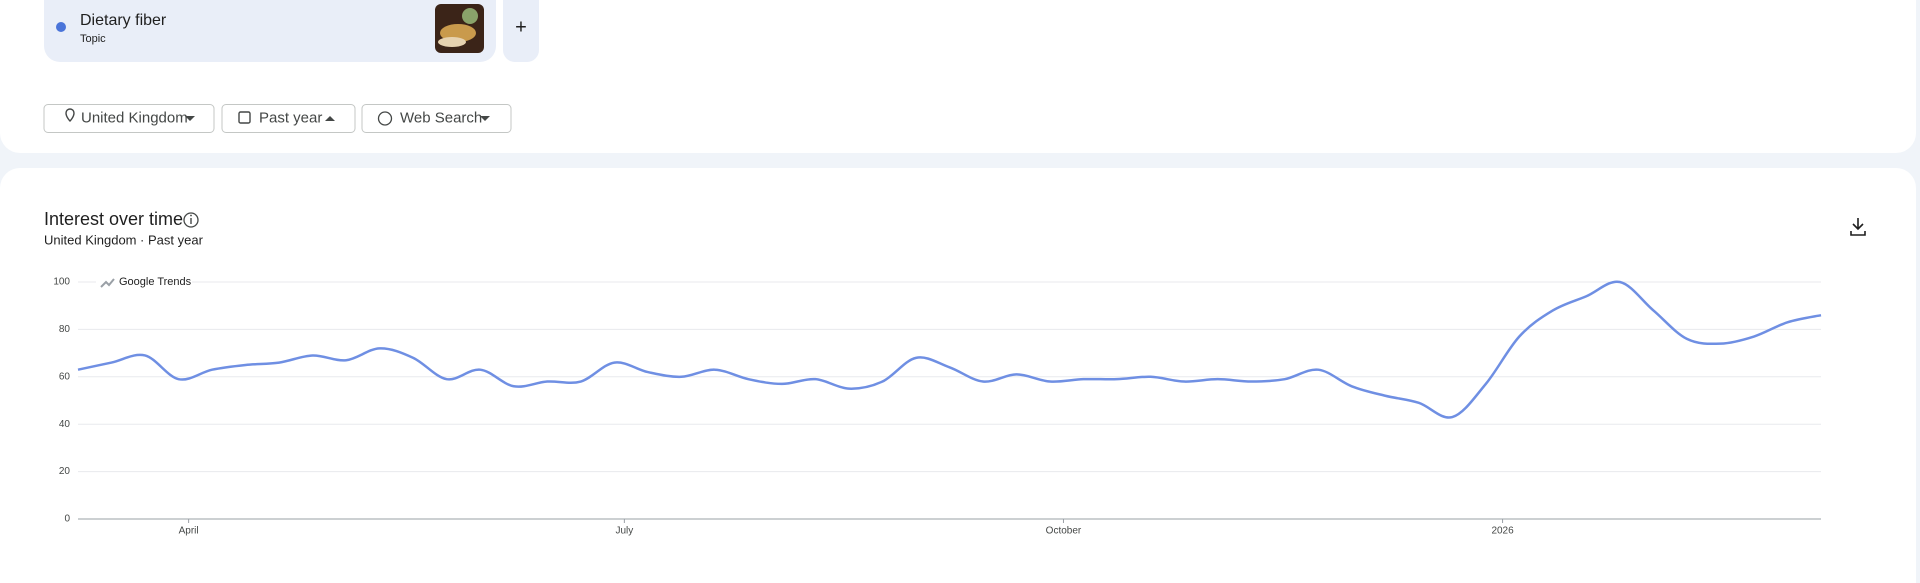 The width and height of the screenshot is (1920, 583). Describe the element at coordinates (155, 282) in the screenshot. I see `watermark-label: Google Trends` at that location.